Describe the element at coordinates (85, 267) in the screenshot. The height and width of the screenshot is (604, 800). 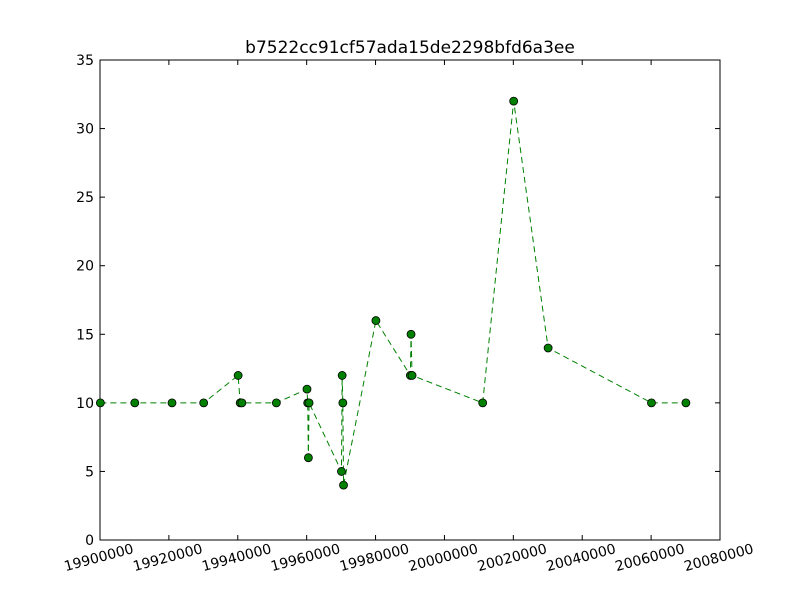
I see `y-tick-label: 20` at that location.